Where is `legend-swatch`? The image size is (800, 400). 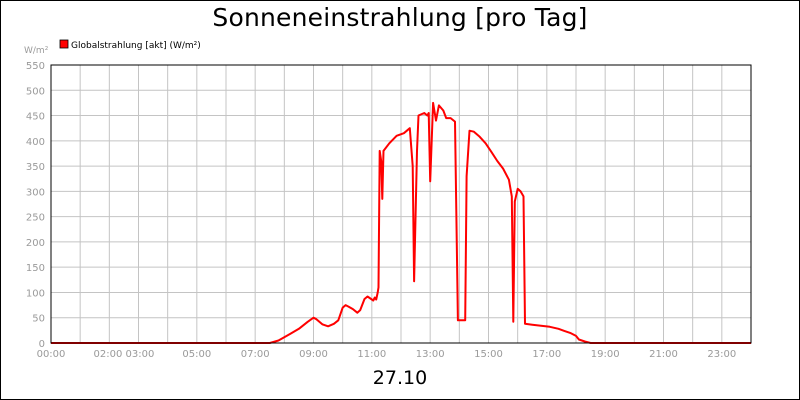 legend-swatch is located at coordinates (64, 44).